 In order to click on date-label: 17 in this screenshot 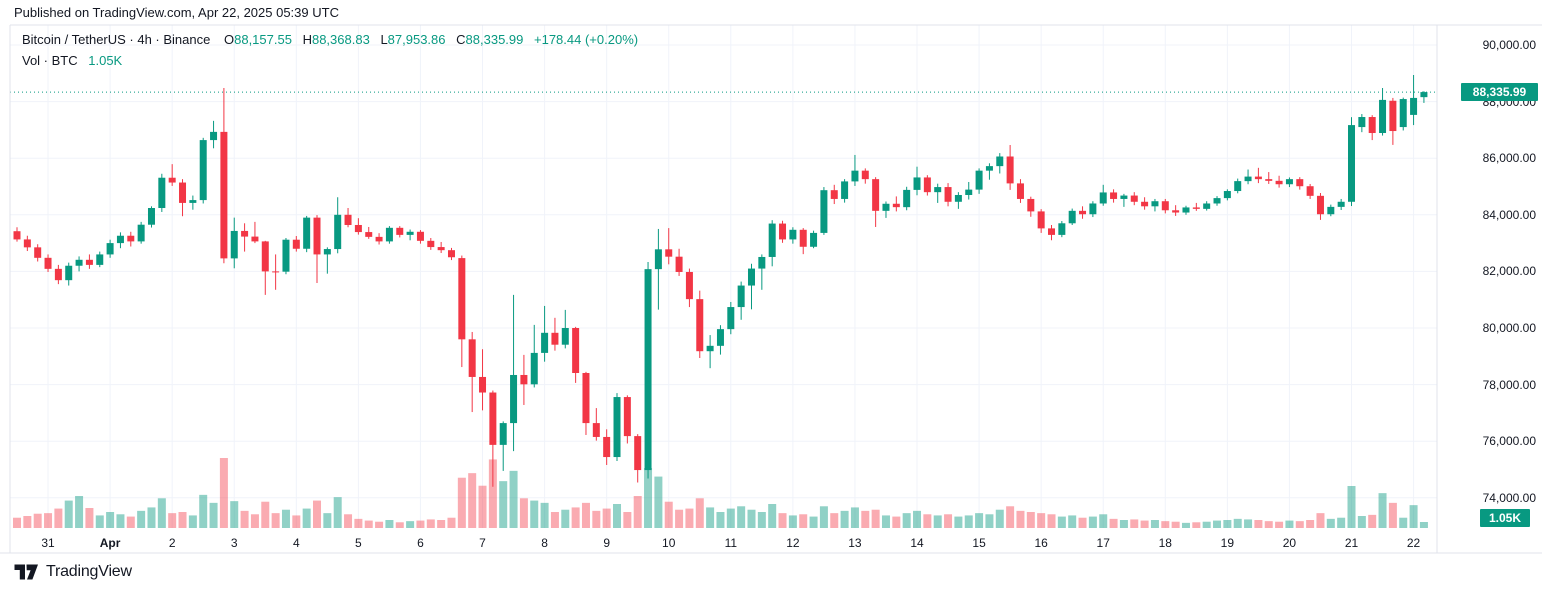, I will do `click(1103, 543)`.